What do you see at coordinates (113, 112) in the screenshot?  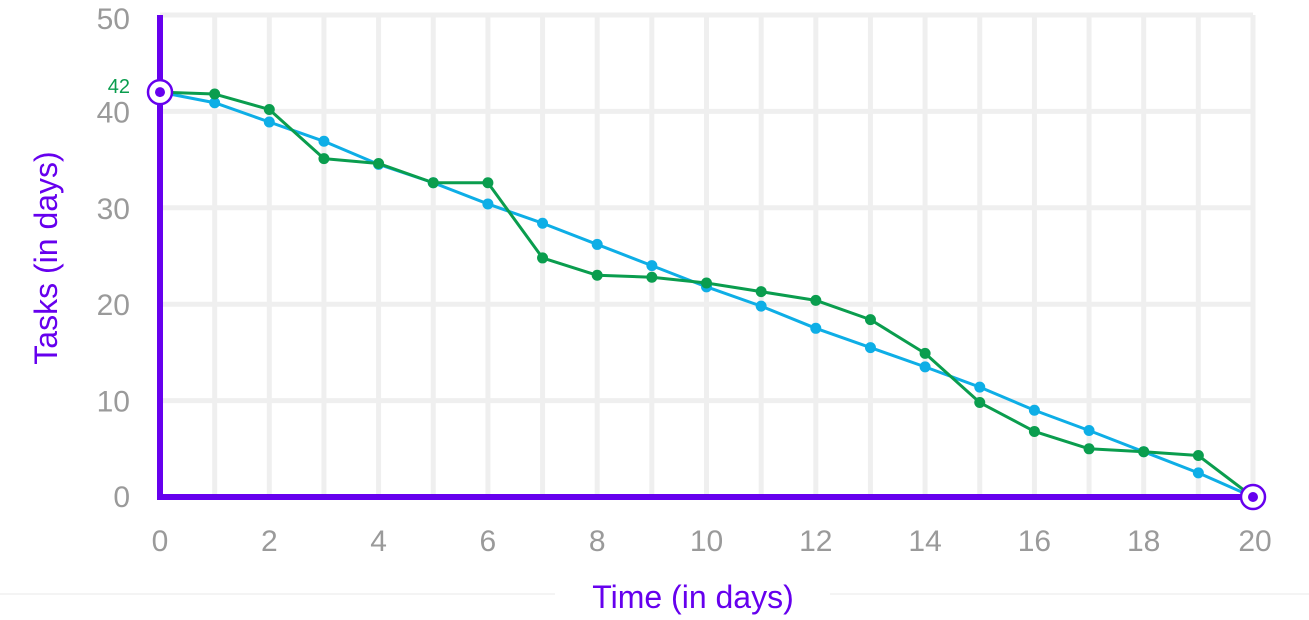 I see `y-tick-label: 40` at bounding box center [113, 112].